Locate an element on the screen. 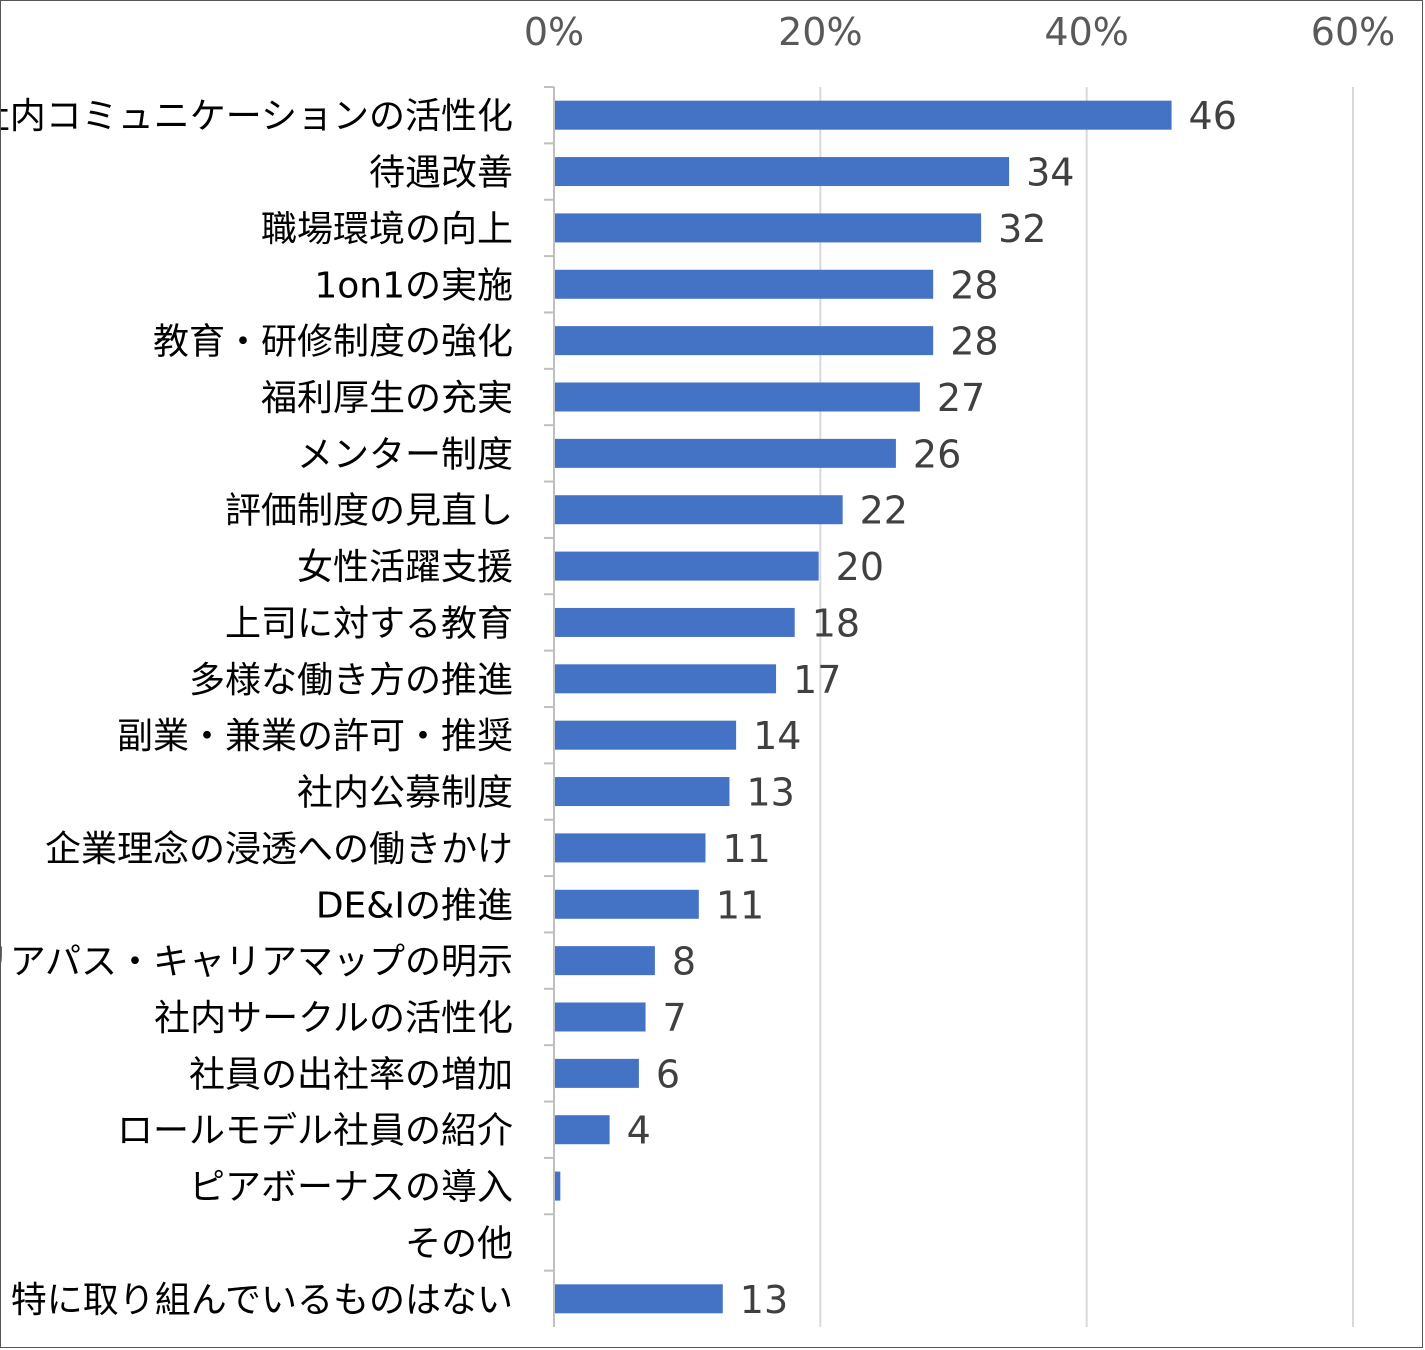 This screenshot has width=1425, height=1350. x-tick-label: 60% is located at coordinates (1353, 32).